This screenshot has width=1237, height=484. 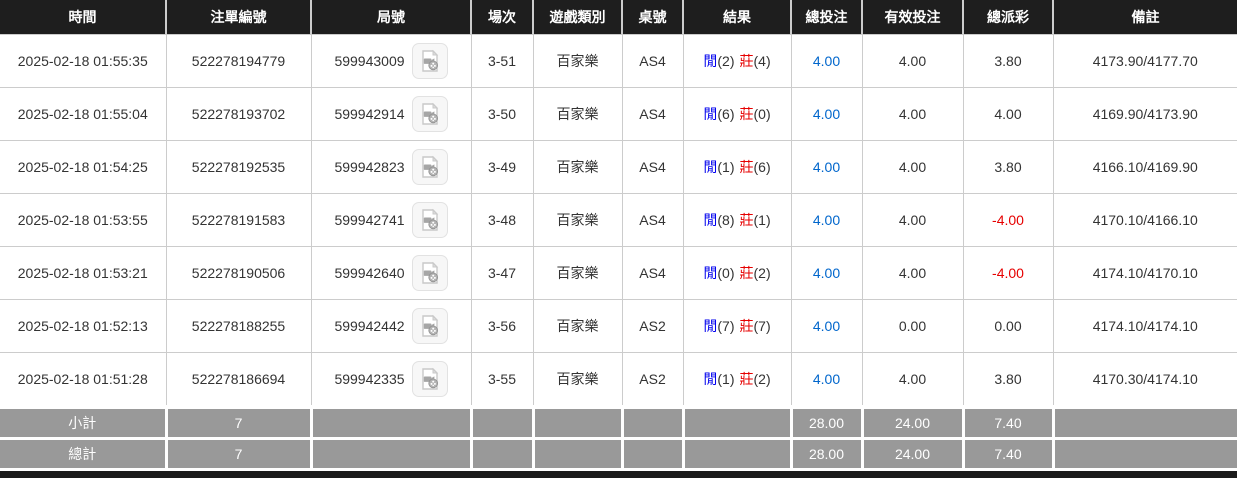 What do you see at coordinates (762, 379) in the screenshot?
I see `banker-result-points: (2)` at bounding box center [762, 379].